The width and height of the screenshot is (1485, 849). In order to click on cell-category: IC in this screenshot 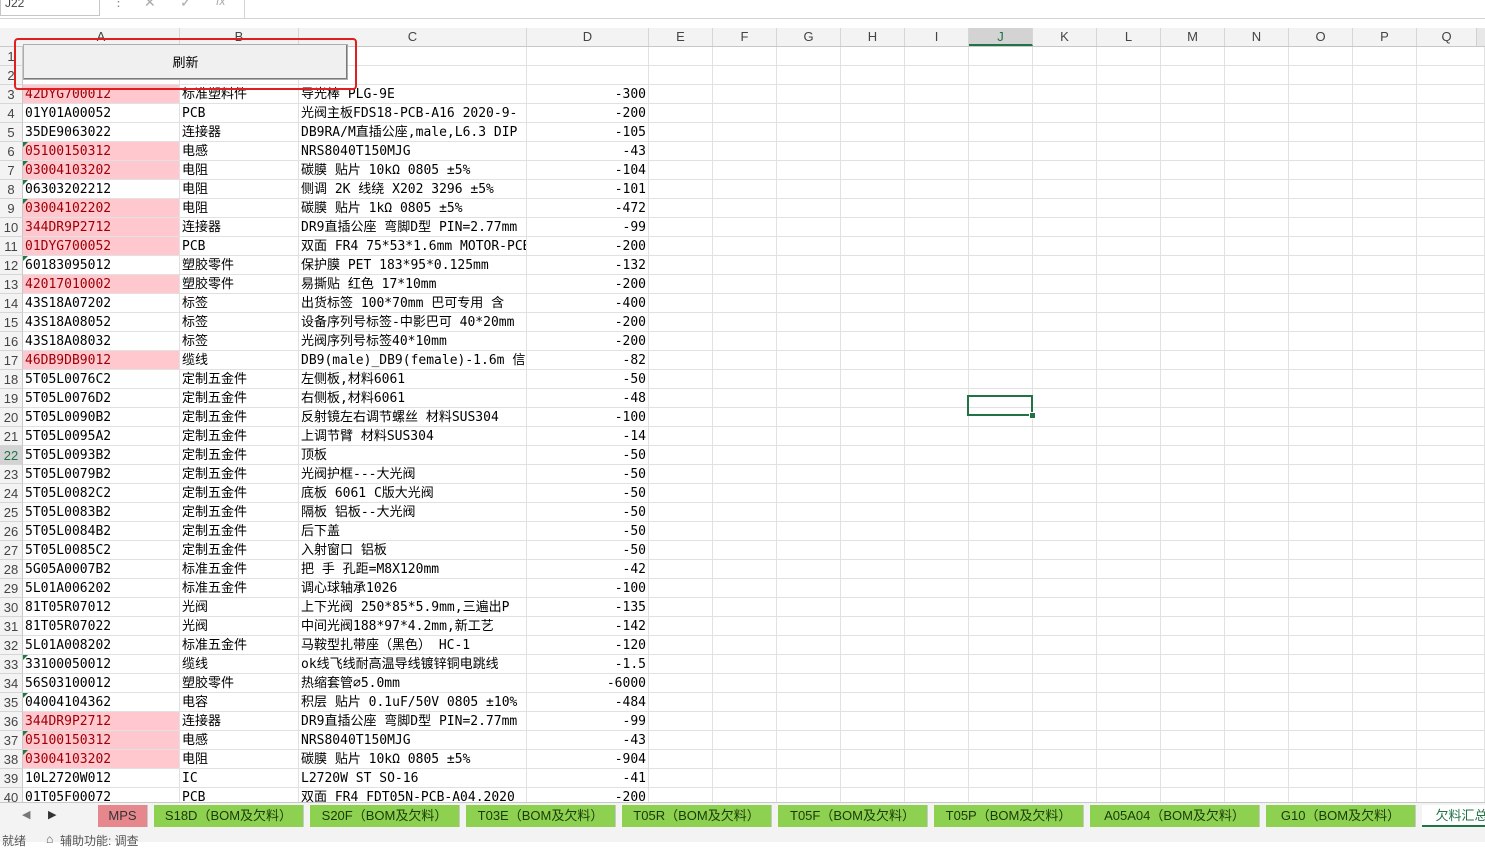, I will do `click(239, 778)`.